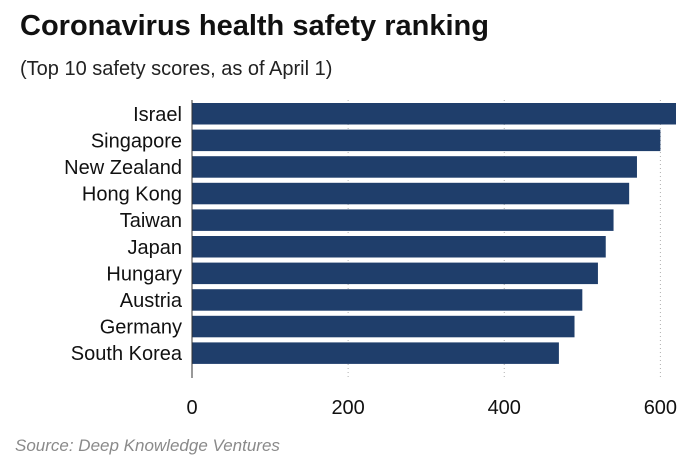 The image size is (700, 465). What do you see at coordinates (504, 408) in the screenshot?
I see `x-tick-label: 400` at bounding box center [504, 408].